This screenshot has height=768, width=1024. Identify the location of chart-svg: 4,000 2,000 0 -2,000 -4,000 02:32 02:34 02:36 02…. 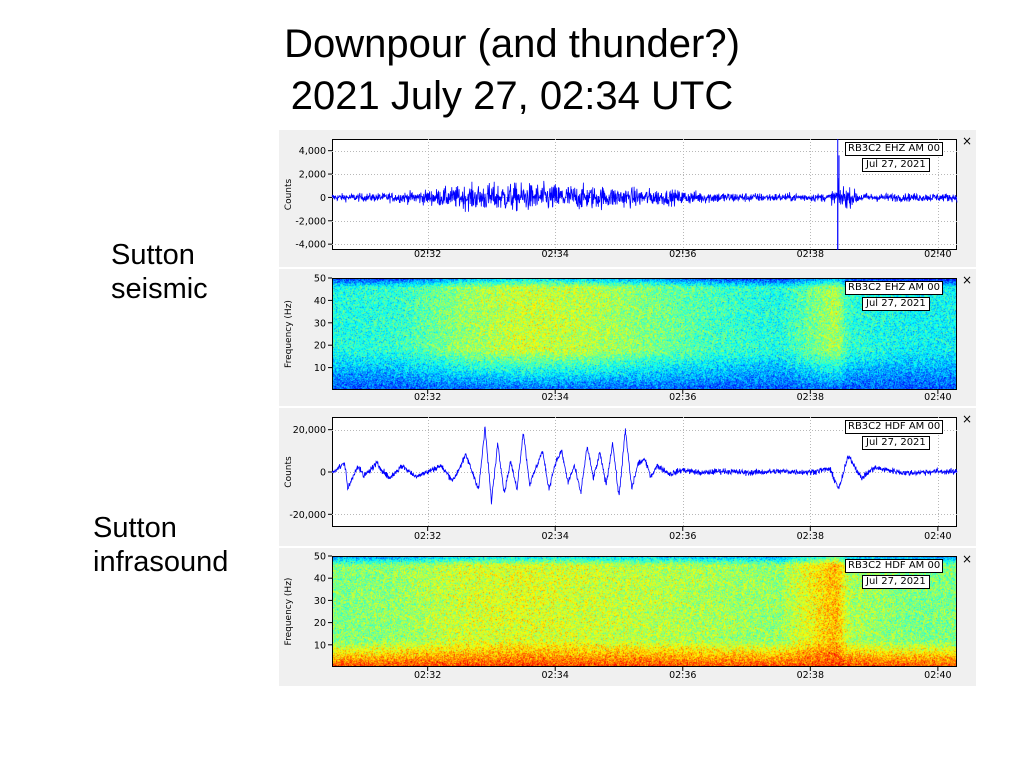
(621, 199).